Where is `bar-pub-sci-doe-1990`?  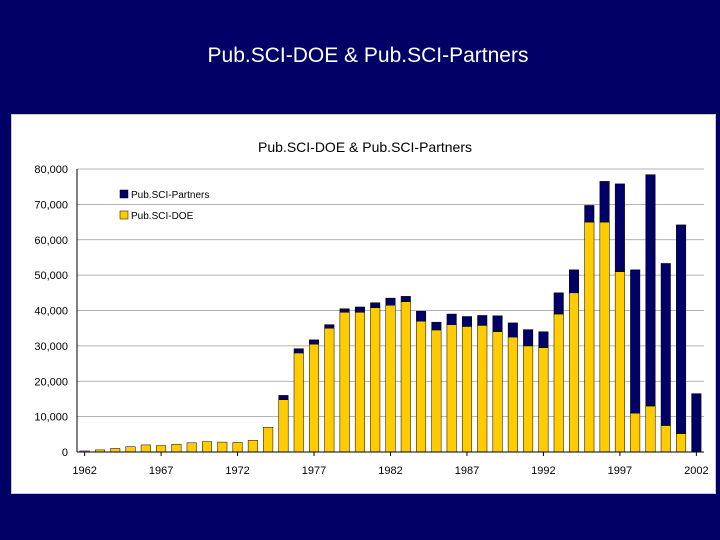 bar-pub-sci-doe-1990 is located at coordinates (512, 394).